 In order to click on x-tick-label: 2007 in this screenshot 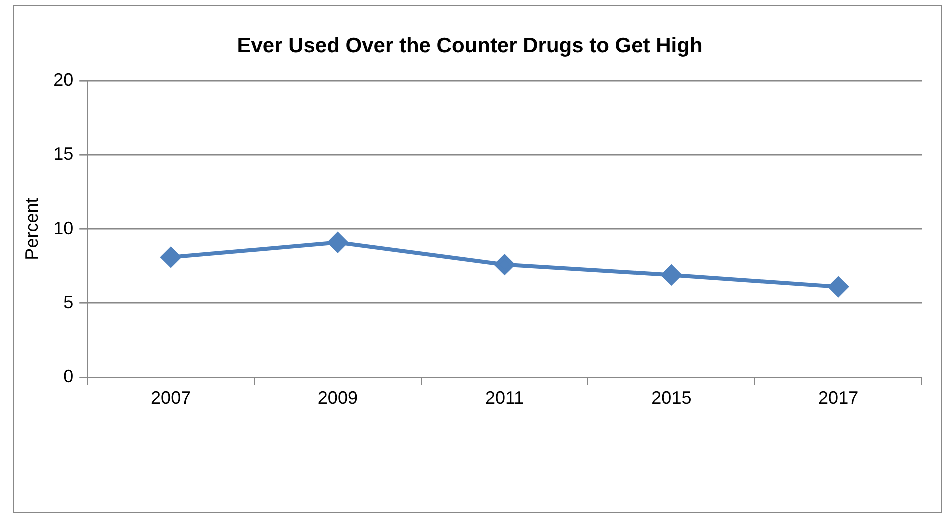, I will do `click(171, 398)`.